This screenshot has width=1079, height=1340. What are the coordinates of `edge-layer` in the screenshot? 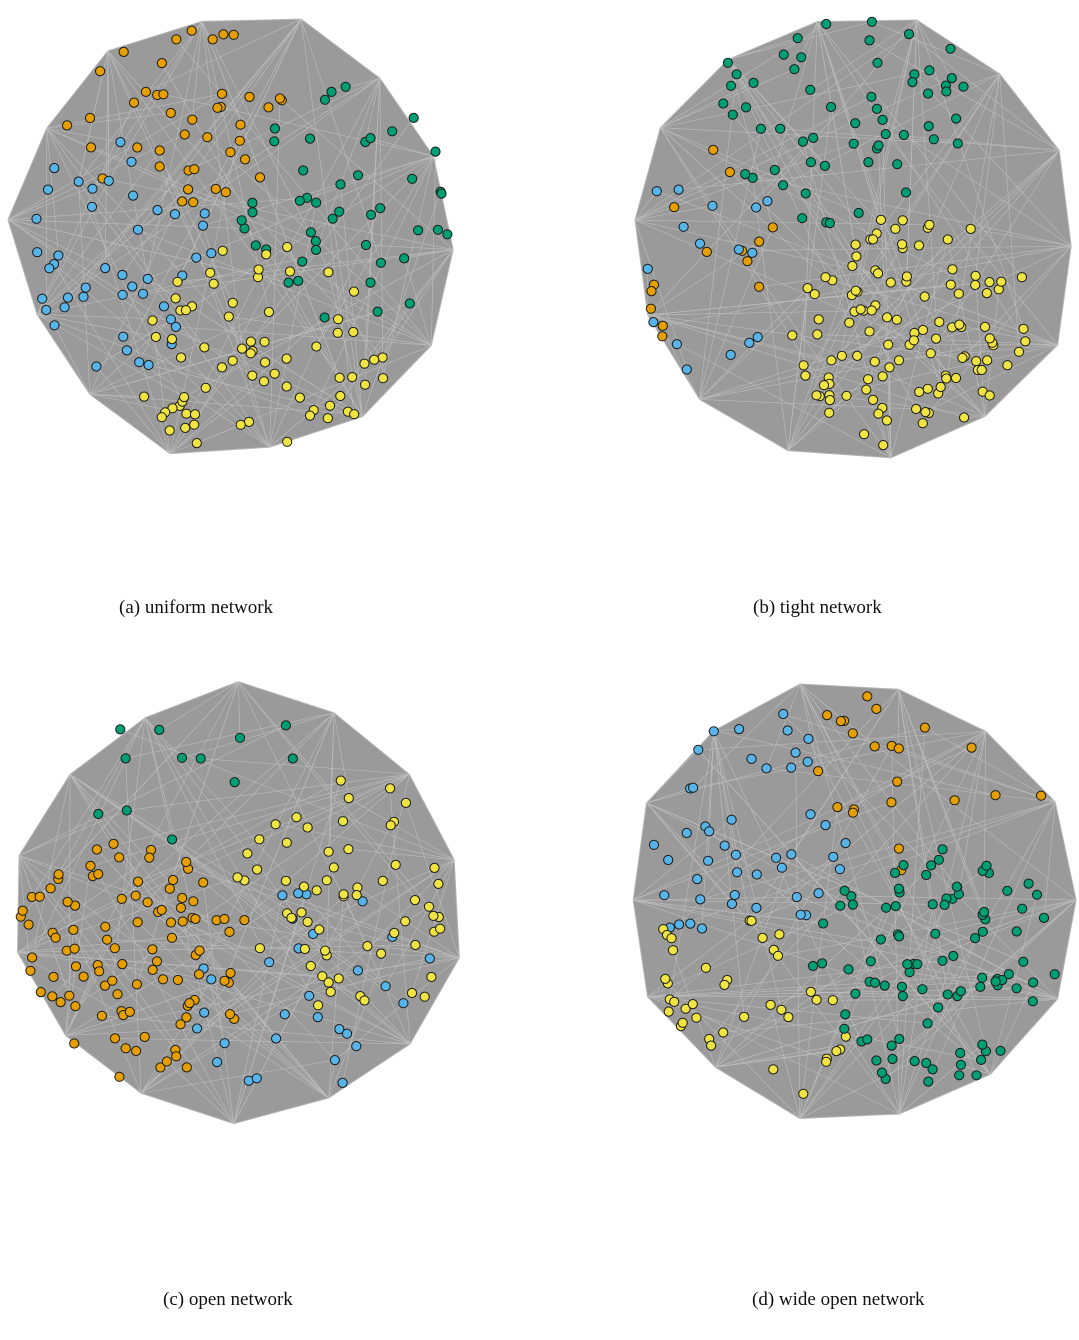 It's located at (238, 903).